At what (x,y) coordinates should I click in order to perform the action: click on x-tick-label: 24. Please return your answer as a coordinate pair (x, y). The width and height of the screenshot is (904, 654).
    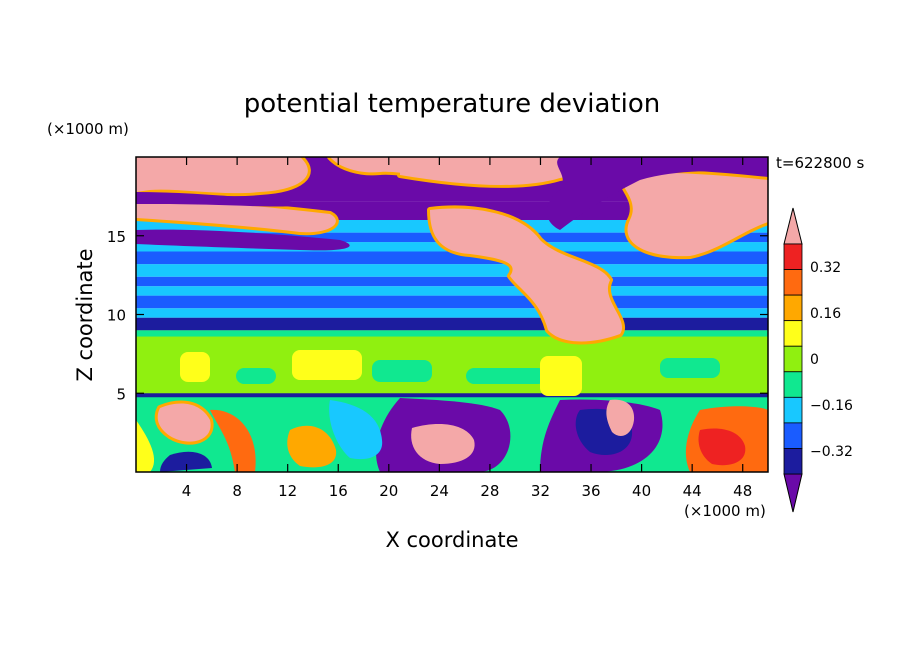
    Looking at the image, I should click on (439, 491).